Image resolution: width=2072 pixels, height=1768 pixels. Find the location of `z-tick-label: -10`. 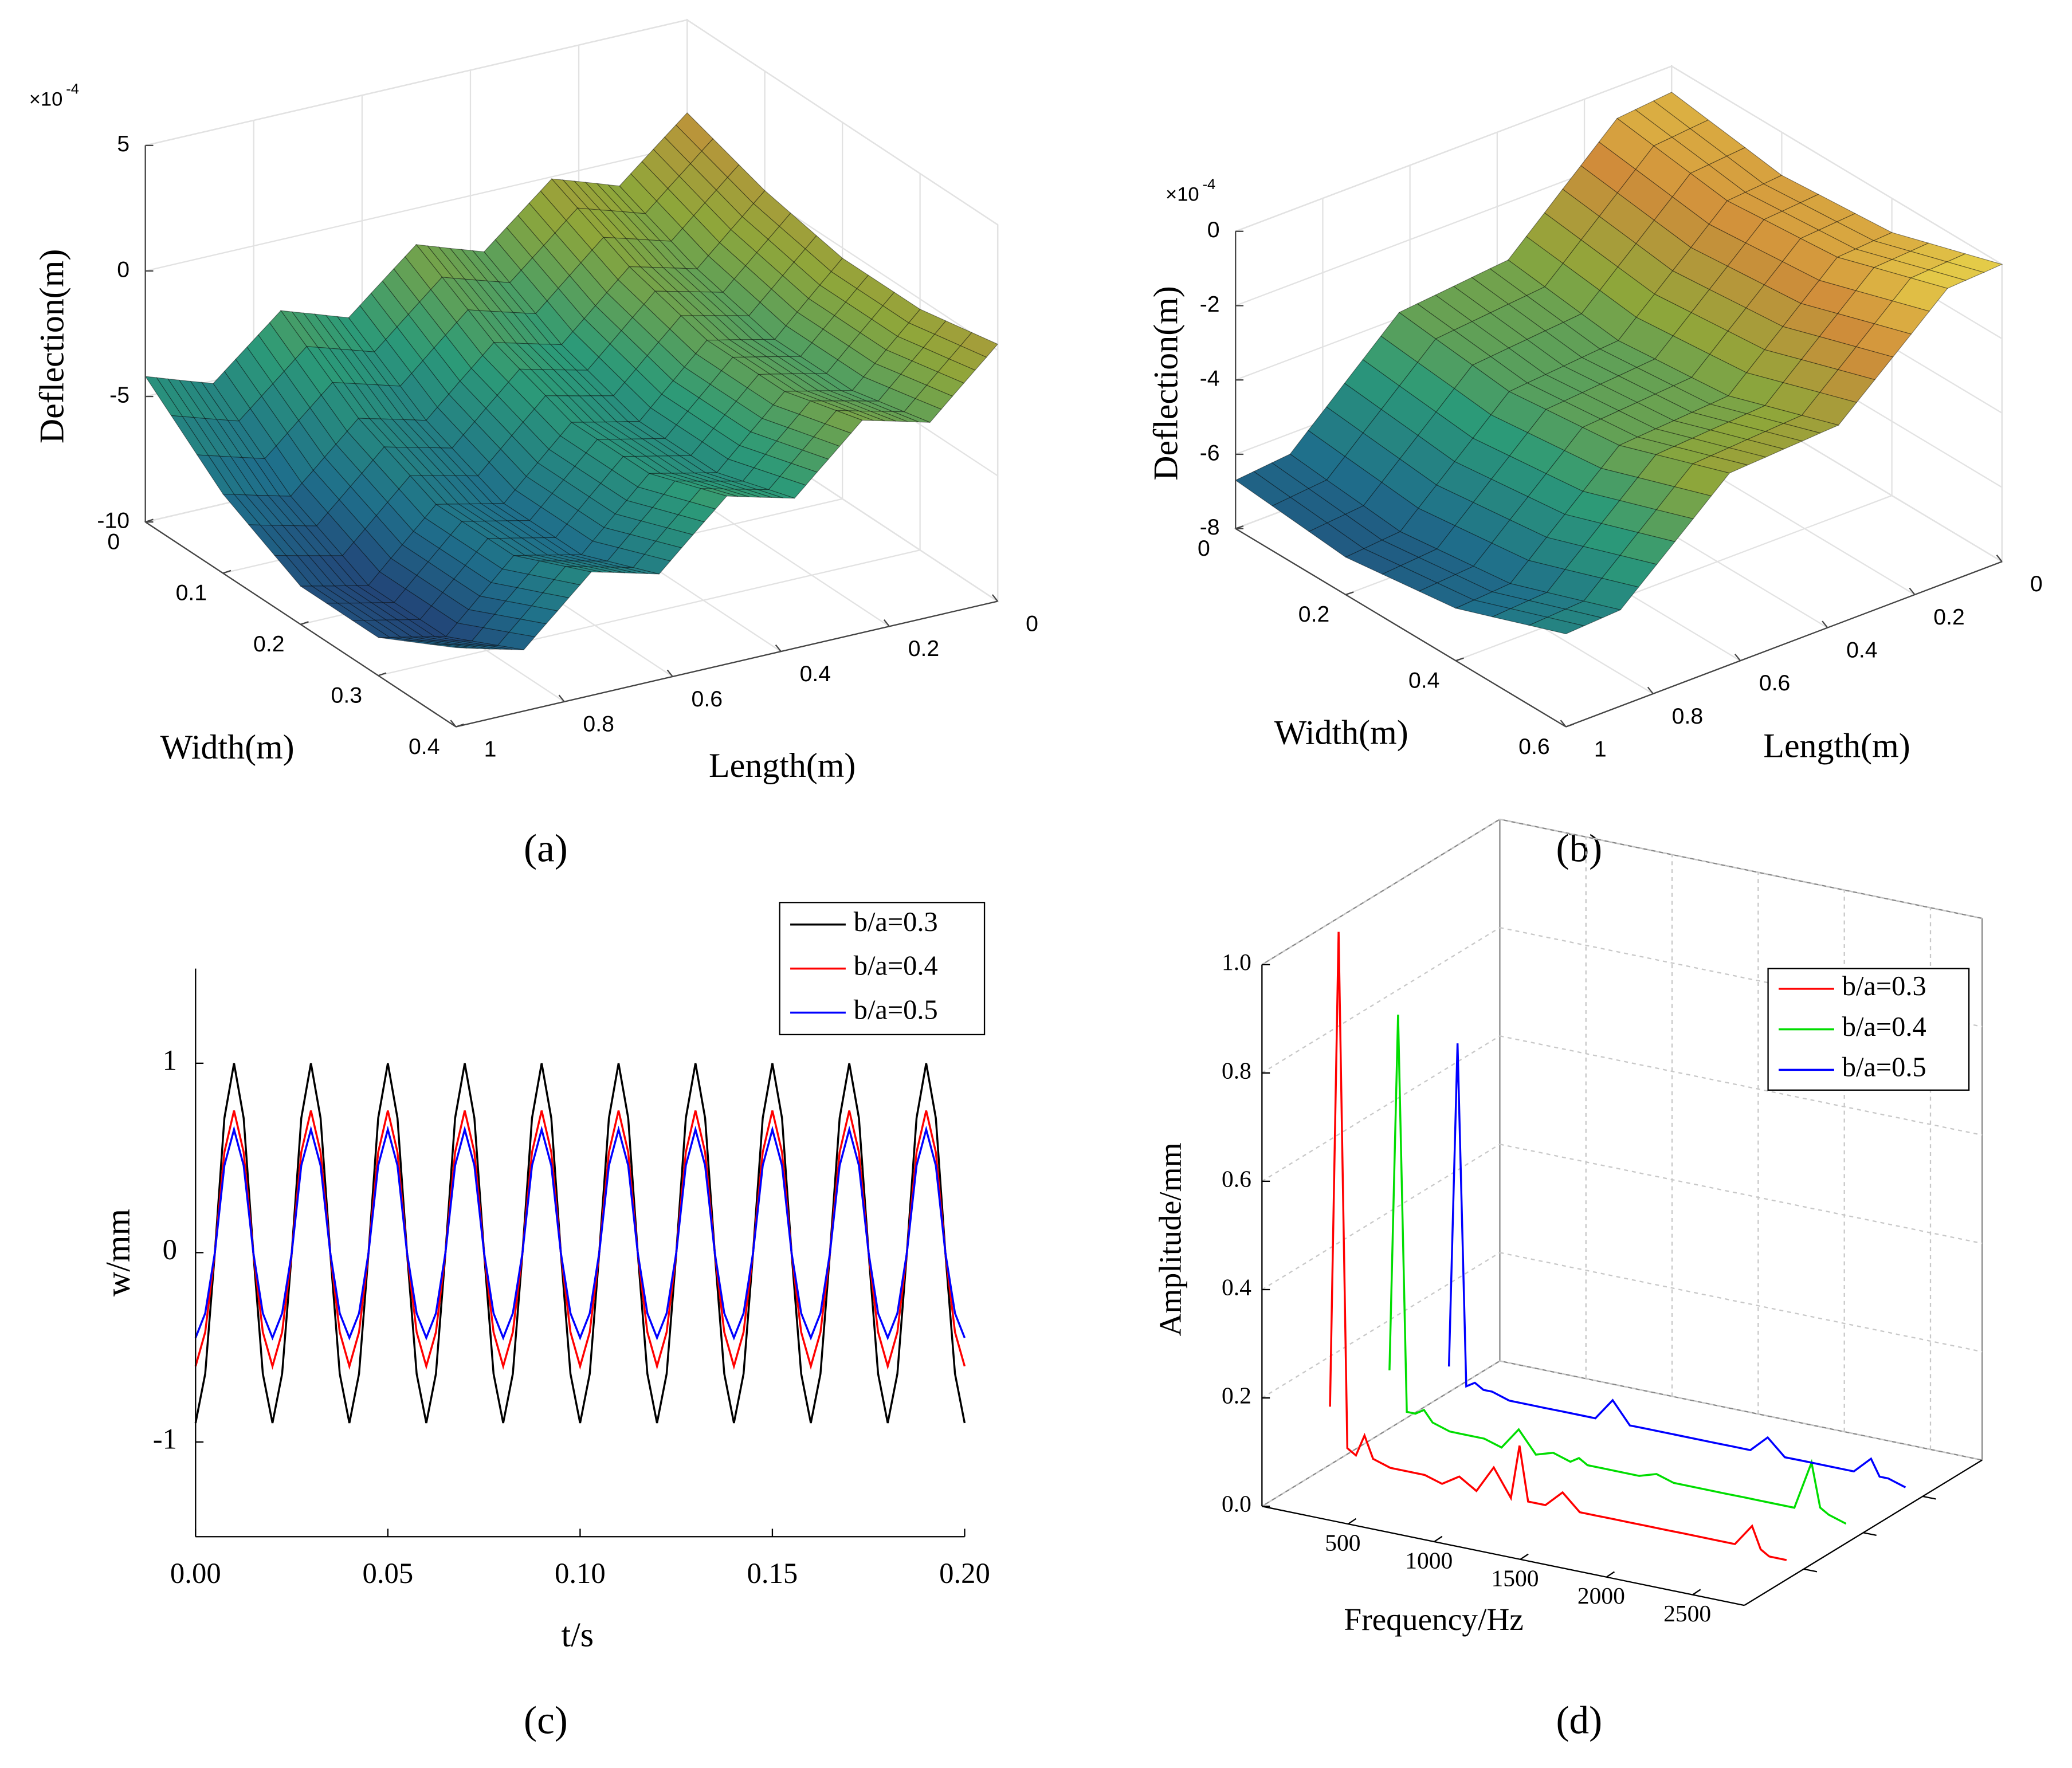

z-tick-label: -10 is located at coordinates (113, 520).